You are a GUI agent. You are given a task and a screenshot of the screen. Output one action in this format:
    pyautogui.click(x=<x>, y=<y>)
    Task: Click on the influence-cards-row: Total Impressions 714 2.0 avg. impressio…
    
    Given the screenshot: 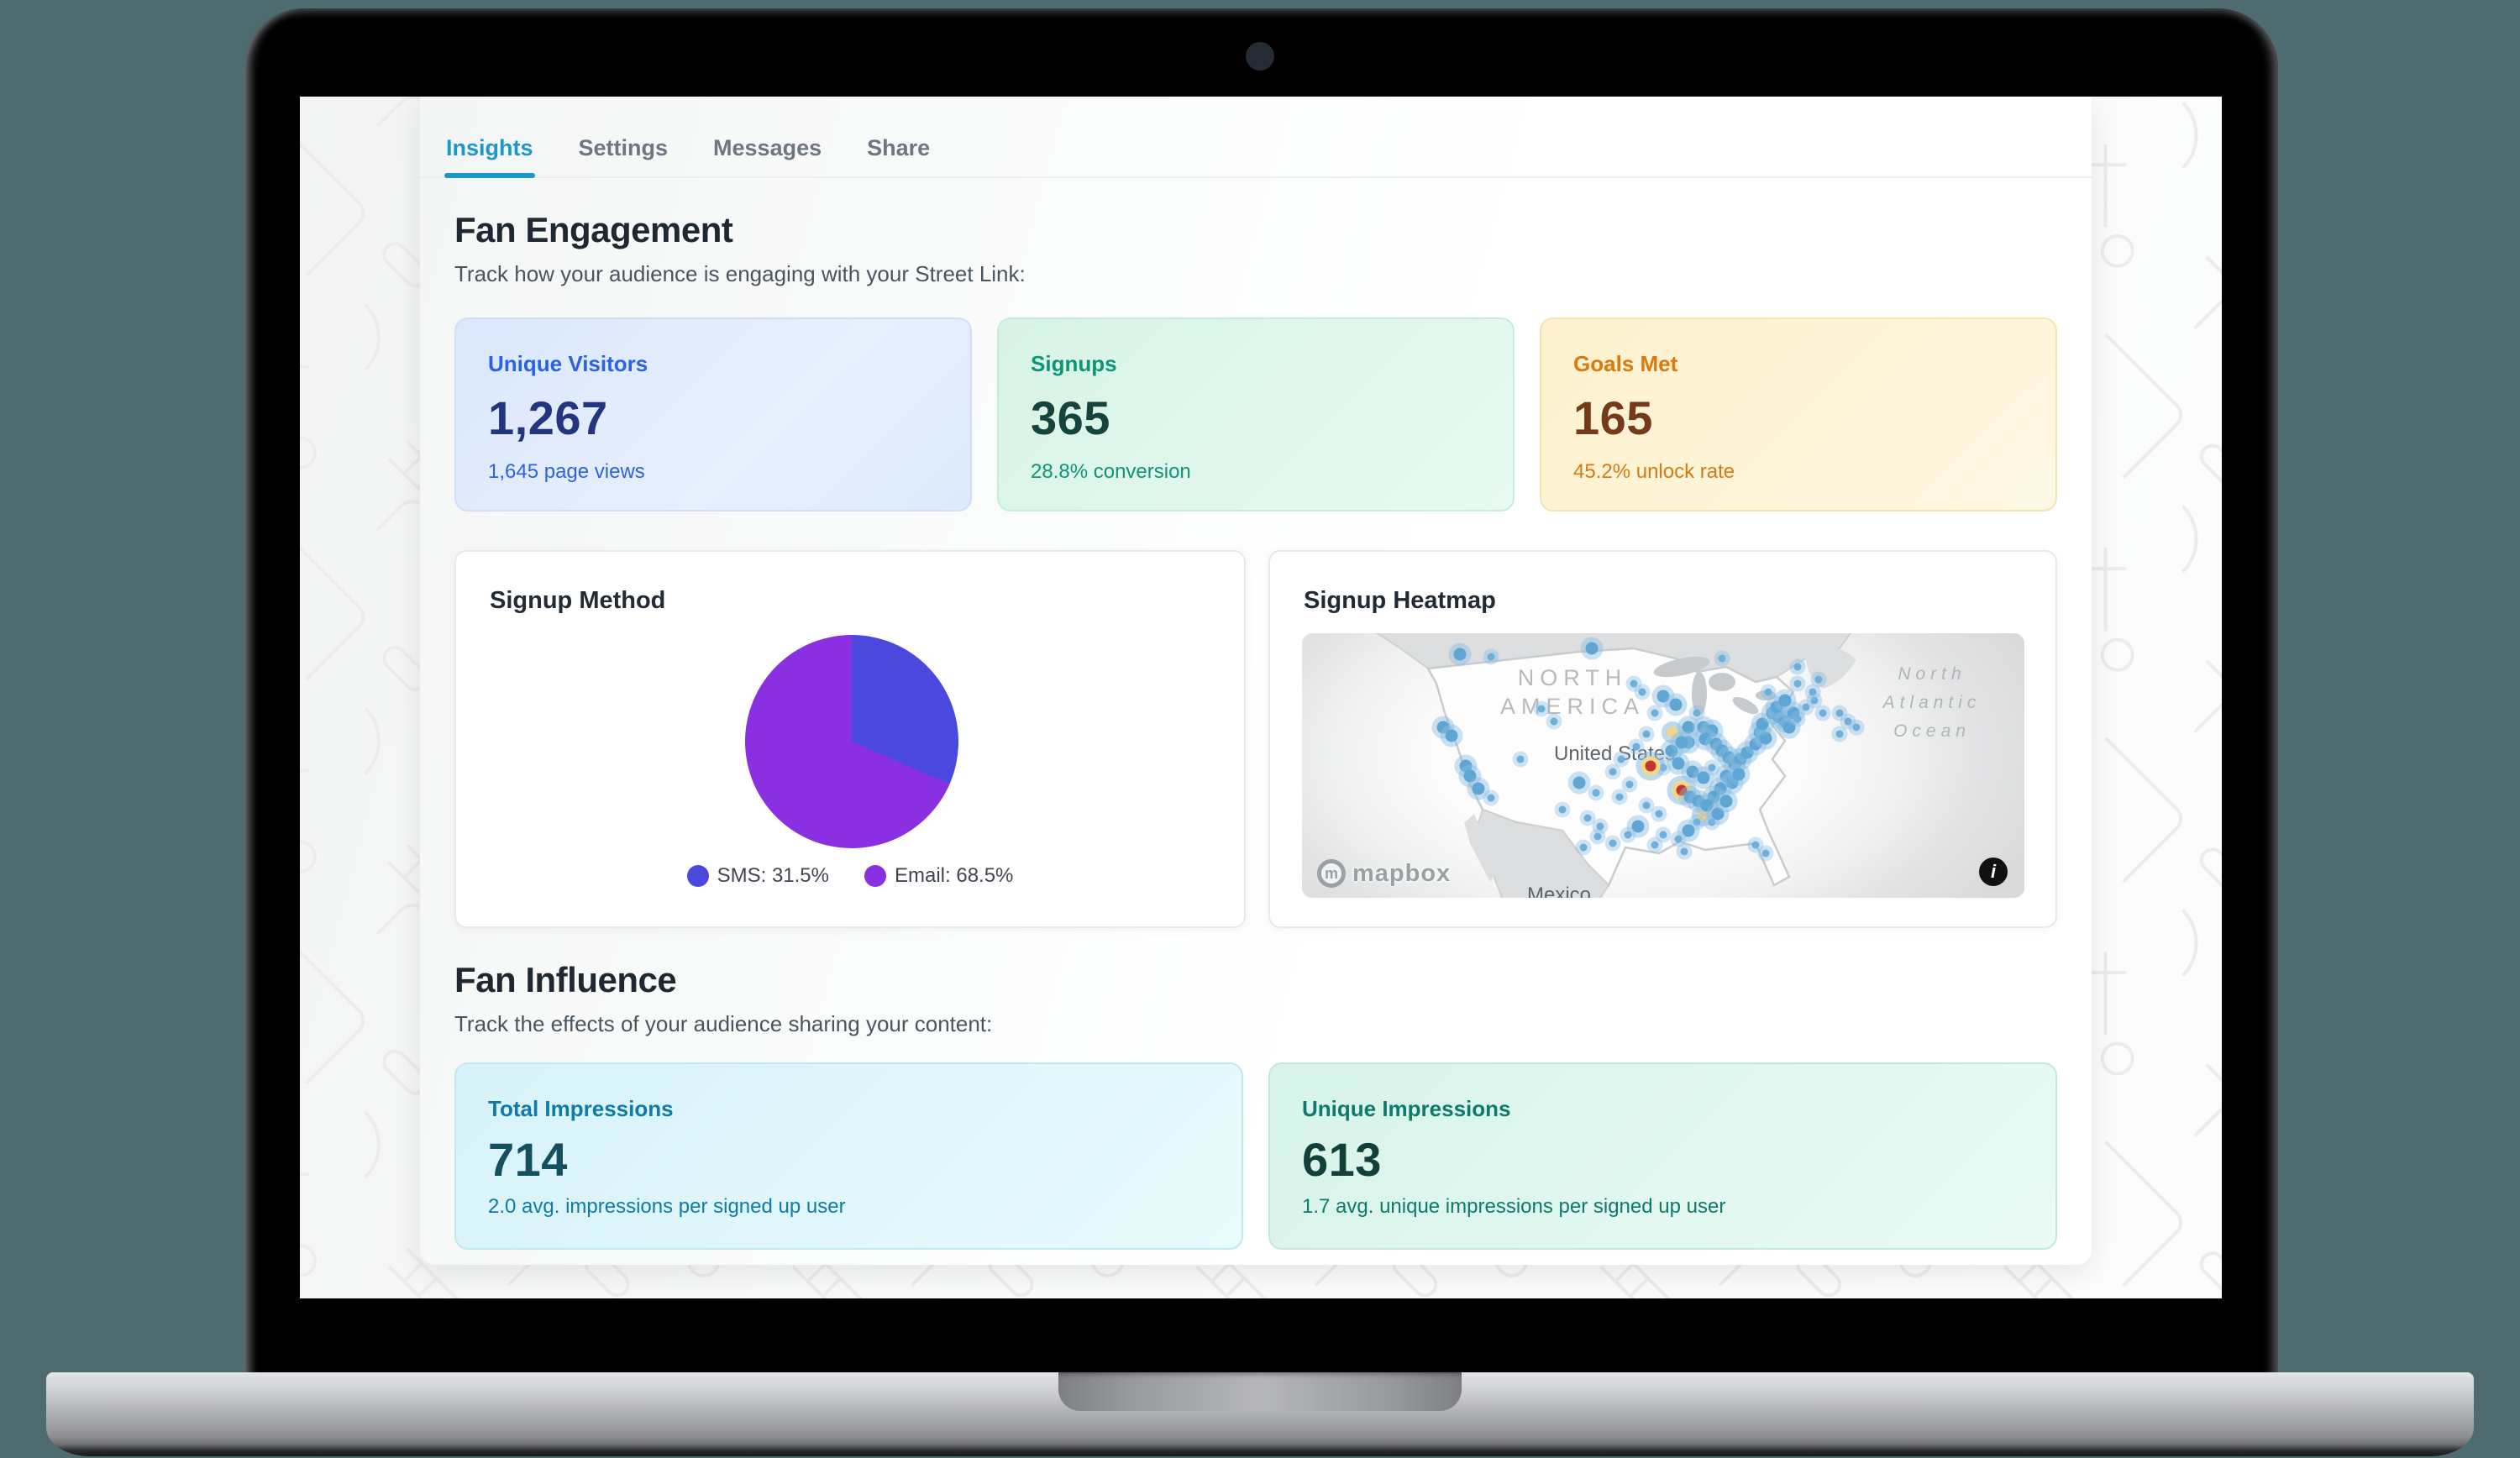 What is the action you would take?
    pyautogui.click(x=1255, y=1156)
    